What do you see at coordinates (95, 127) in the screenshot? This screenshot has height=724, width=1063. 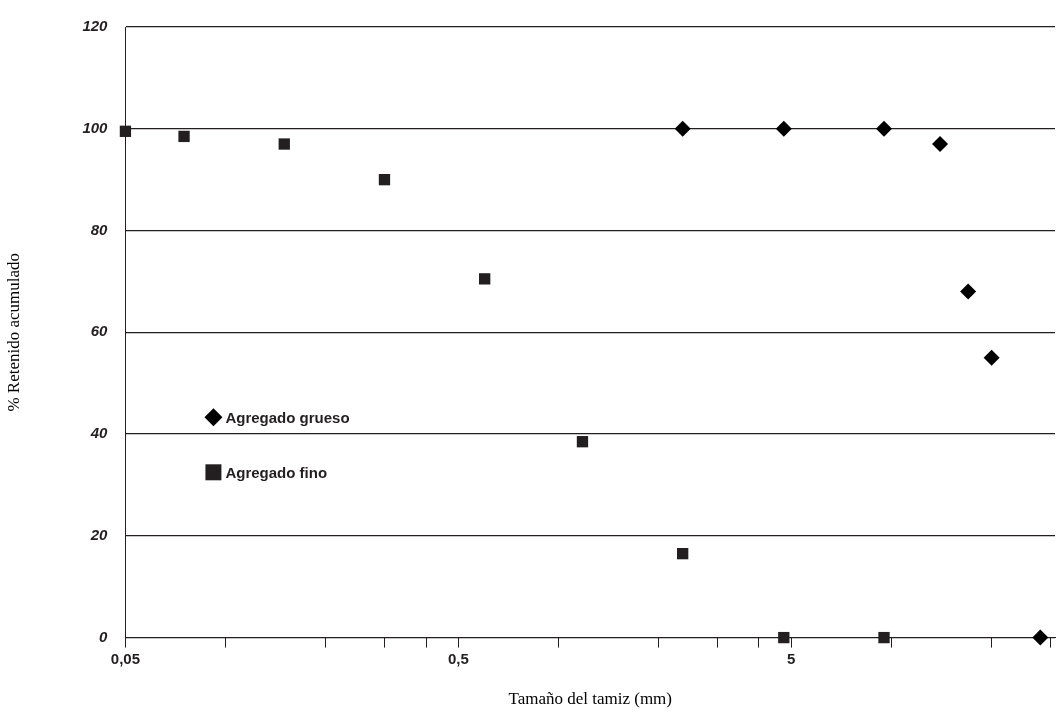 I see `y-tick-label: 100` at bounding box center [95, 127].